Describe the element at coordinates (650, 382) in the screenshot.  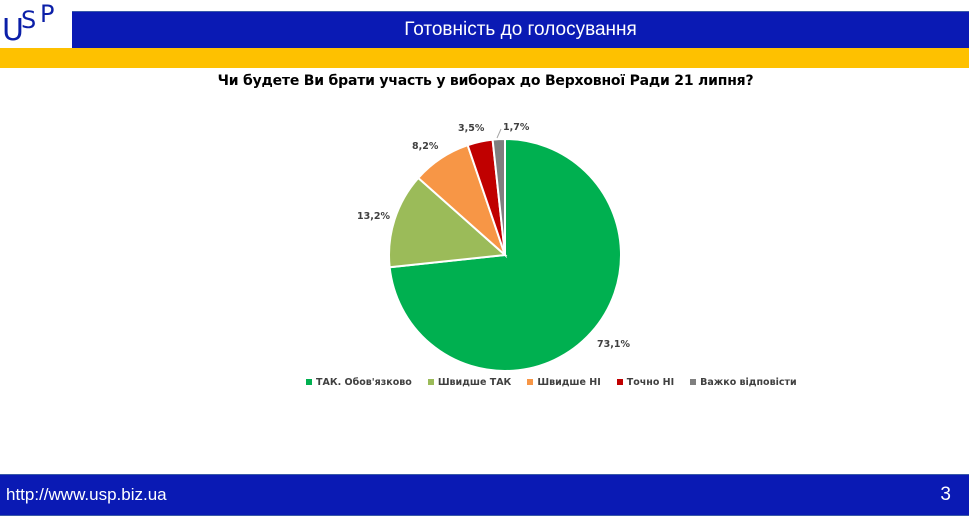
I see `legend-label: Точно НІ` at that location.